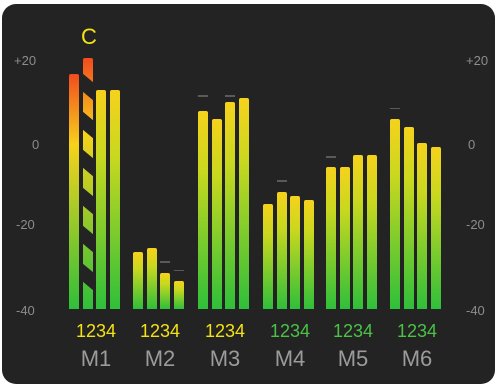 The image size is (497, 386). I want to click on meter-m2-channel-3-bar, so click(165, 290).